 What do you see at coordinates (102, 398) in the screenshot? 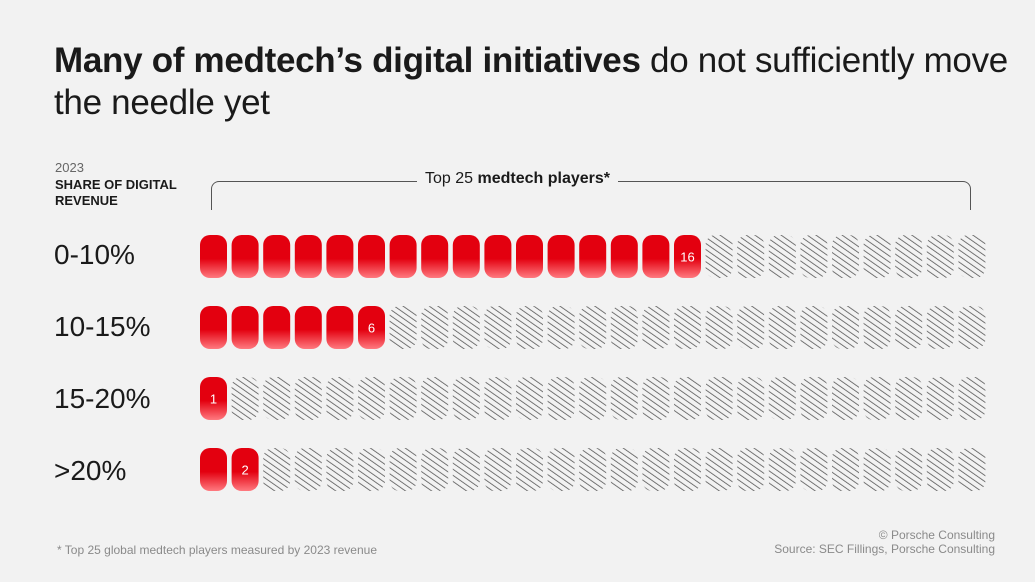
I see `row-label-2: 15-20%` at bounding box center [102, 398].